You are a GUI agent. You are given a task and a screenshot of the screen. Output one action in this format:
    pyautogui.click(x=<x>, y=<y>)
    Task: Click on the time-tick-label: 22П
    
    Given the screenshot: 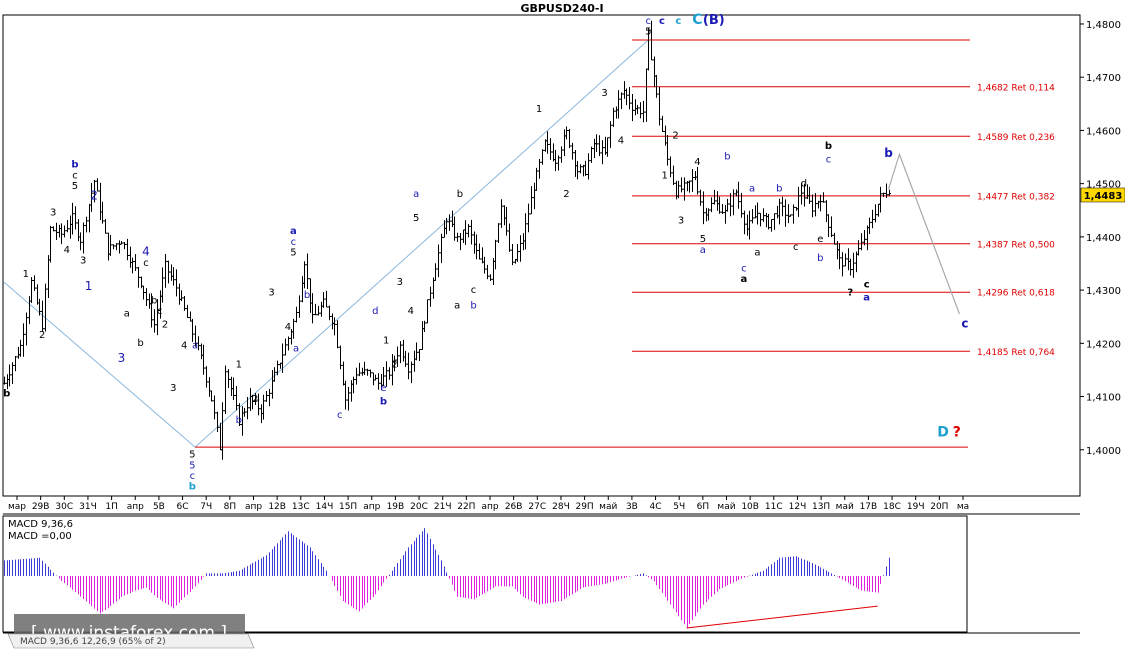 What is the action you would take?
    pyautogui.click(x=466, y=507)
    